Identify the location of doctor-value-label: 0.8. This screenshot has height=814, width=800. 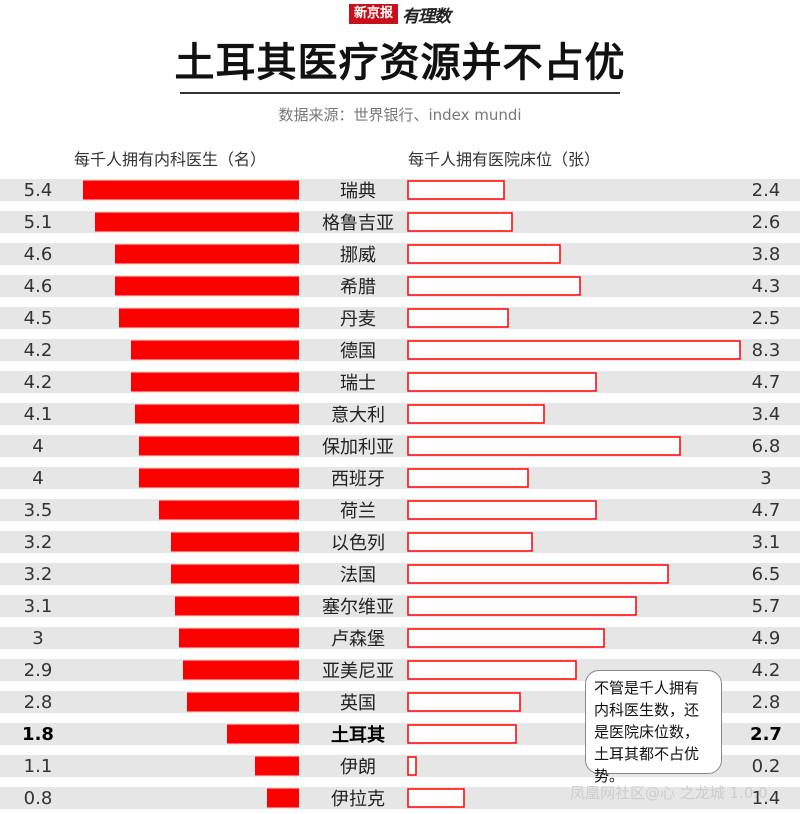
(38, 798).